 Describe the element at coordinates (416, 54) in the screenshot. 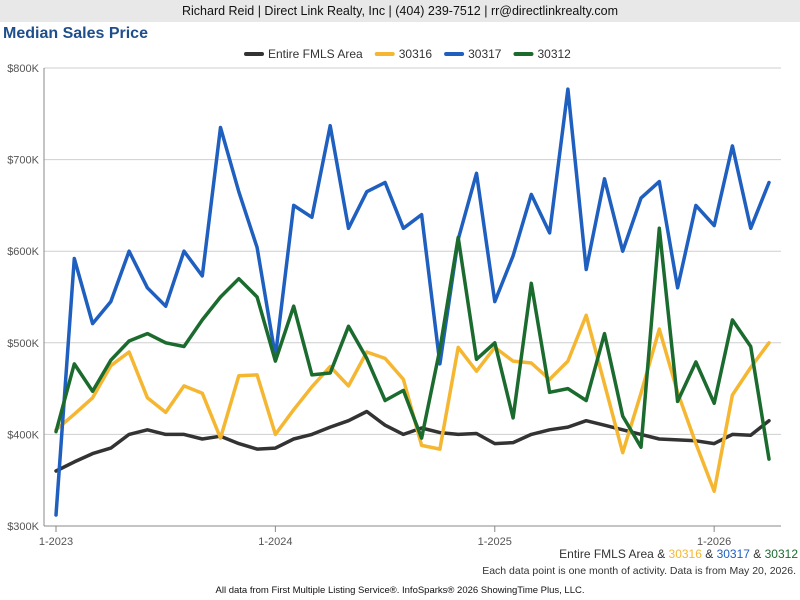

I see `legend-label: 30316` at that location.